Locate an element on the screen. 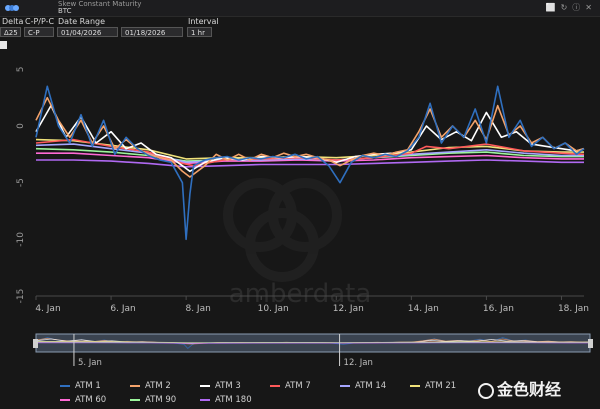 This screenshot has width=600, height=409. legend-label: ATM 3 is located at coordinates (228, 386).